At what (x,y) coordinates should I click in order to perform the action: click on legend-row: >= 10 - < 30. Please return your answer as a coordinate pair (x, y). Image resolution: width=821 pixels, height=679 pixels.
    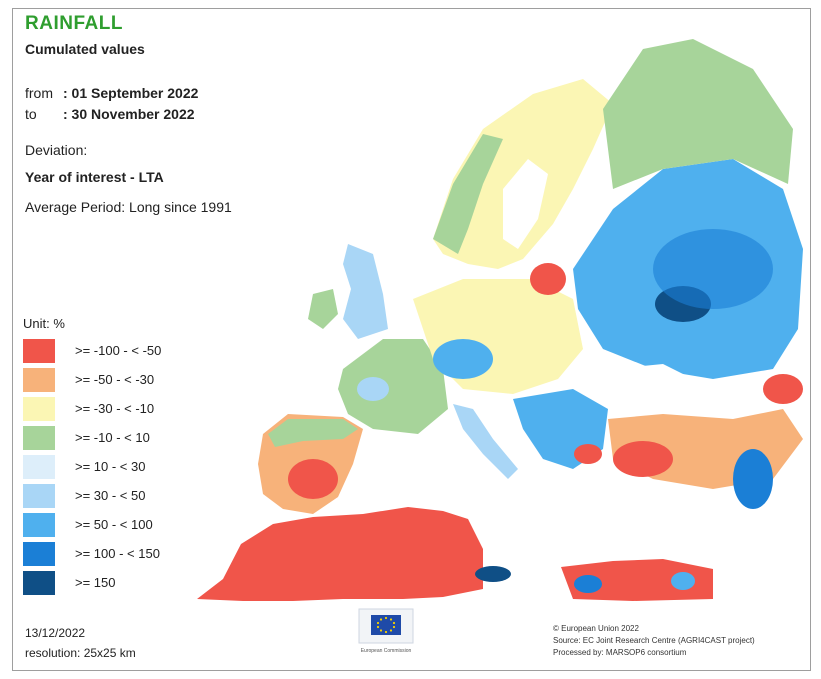
    Looking at the image, I should click on (92, 466).